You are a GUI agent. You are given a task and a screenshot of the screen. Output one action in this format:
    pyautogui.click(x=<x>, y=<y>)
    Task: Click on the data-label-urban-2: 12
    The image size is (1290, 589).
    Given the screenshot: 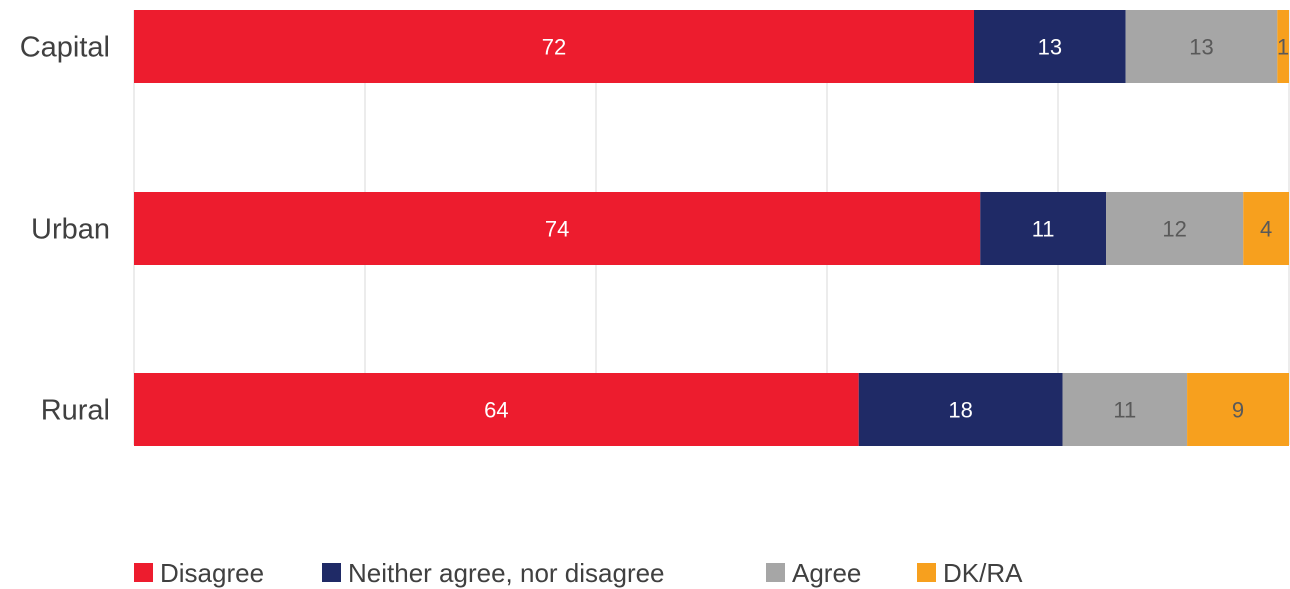 What is the action you would take?
    pyautogui.click(x=1174, y=229)
    